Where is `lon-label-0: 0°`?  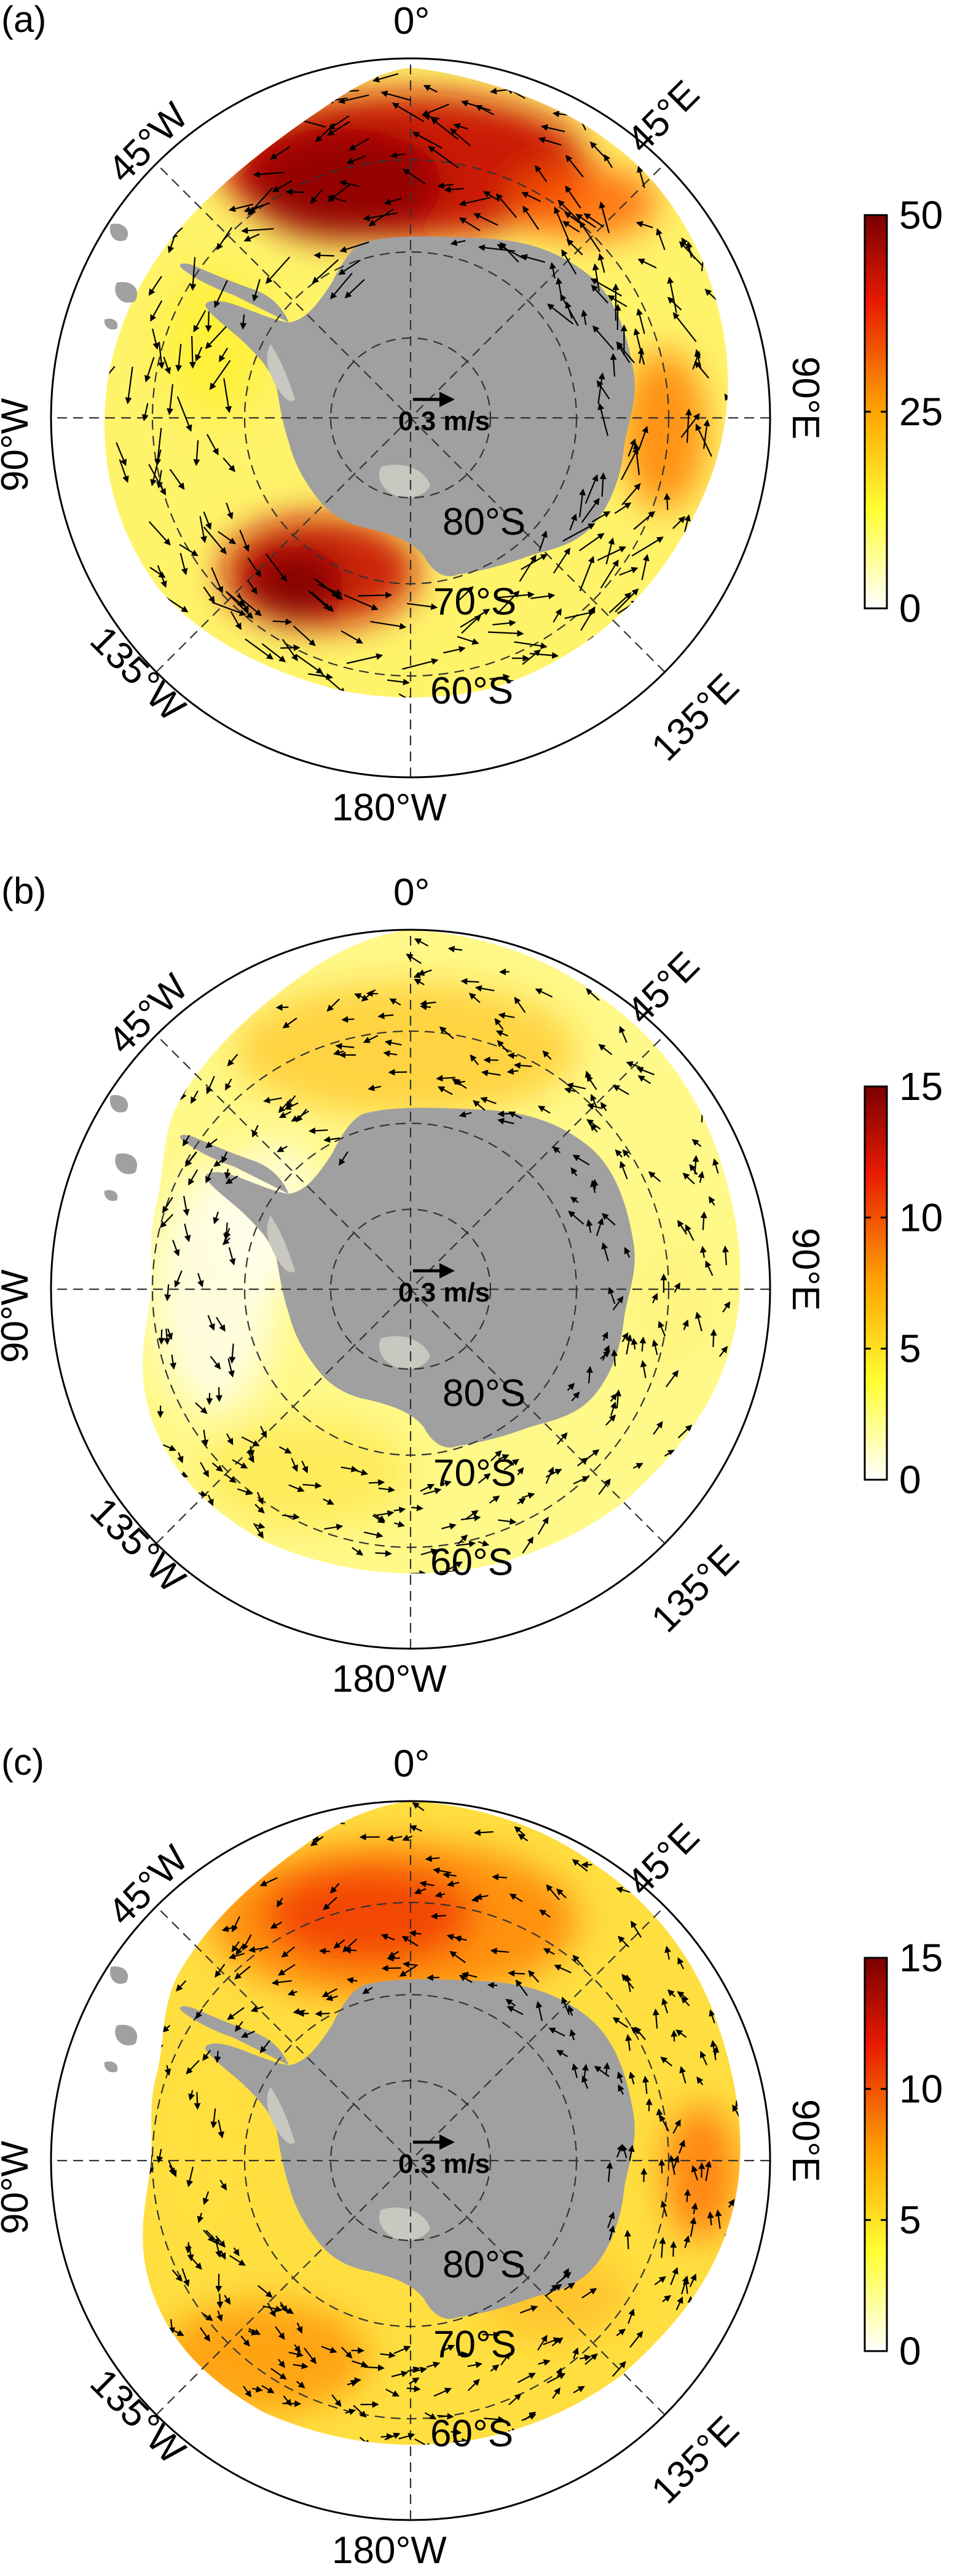 lon-label-0: 0° is located at coordinates (411, 1764).